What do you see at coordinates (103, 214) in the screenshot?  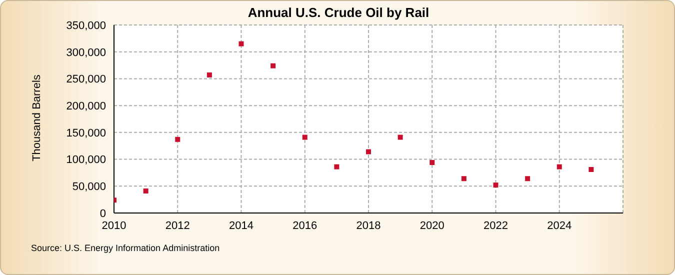 I see `y-tick-label: 0` at bounding box center [103, 214].